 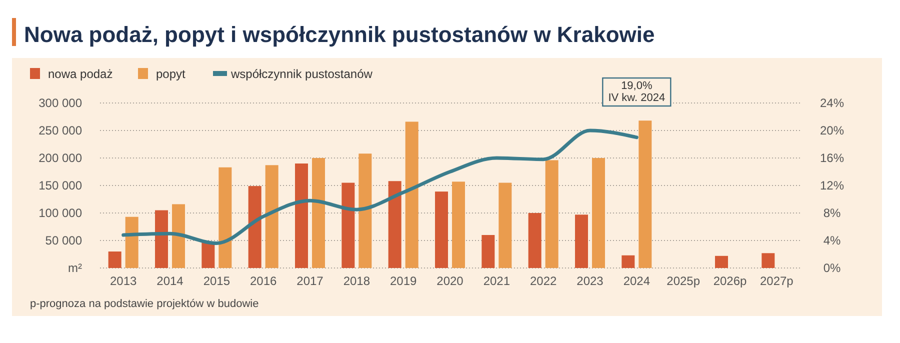 What do you see at coordinates (60, 185) in the screenshot?
I see `y-tick-label: 150 000` at bounding box center [60, 185].